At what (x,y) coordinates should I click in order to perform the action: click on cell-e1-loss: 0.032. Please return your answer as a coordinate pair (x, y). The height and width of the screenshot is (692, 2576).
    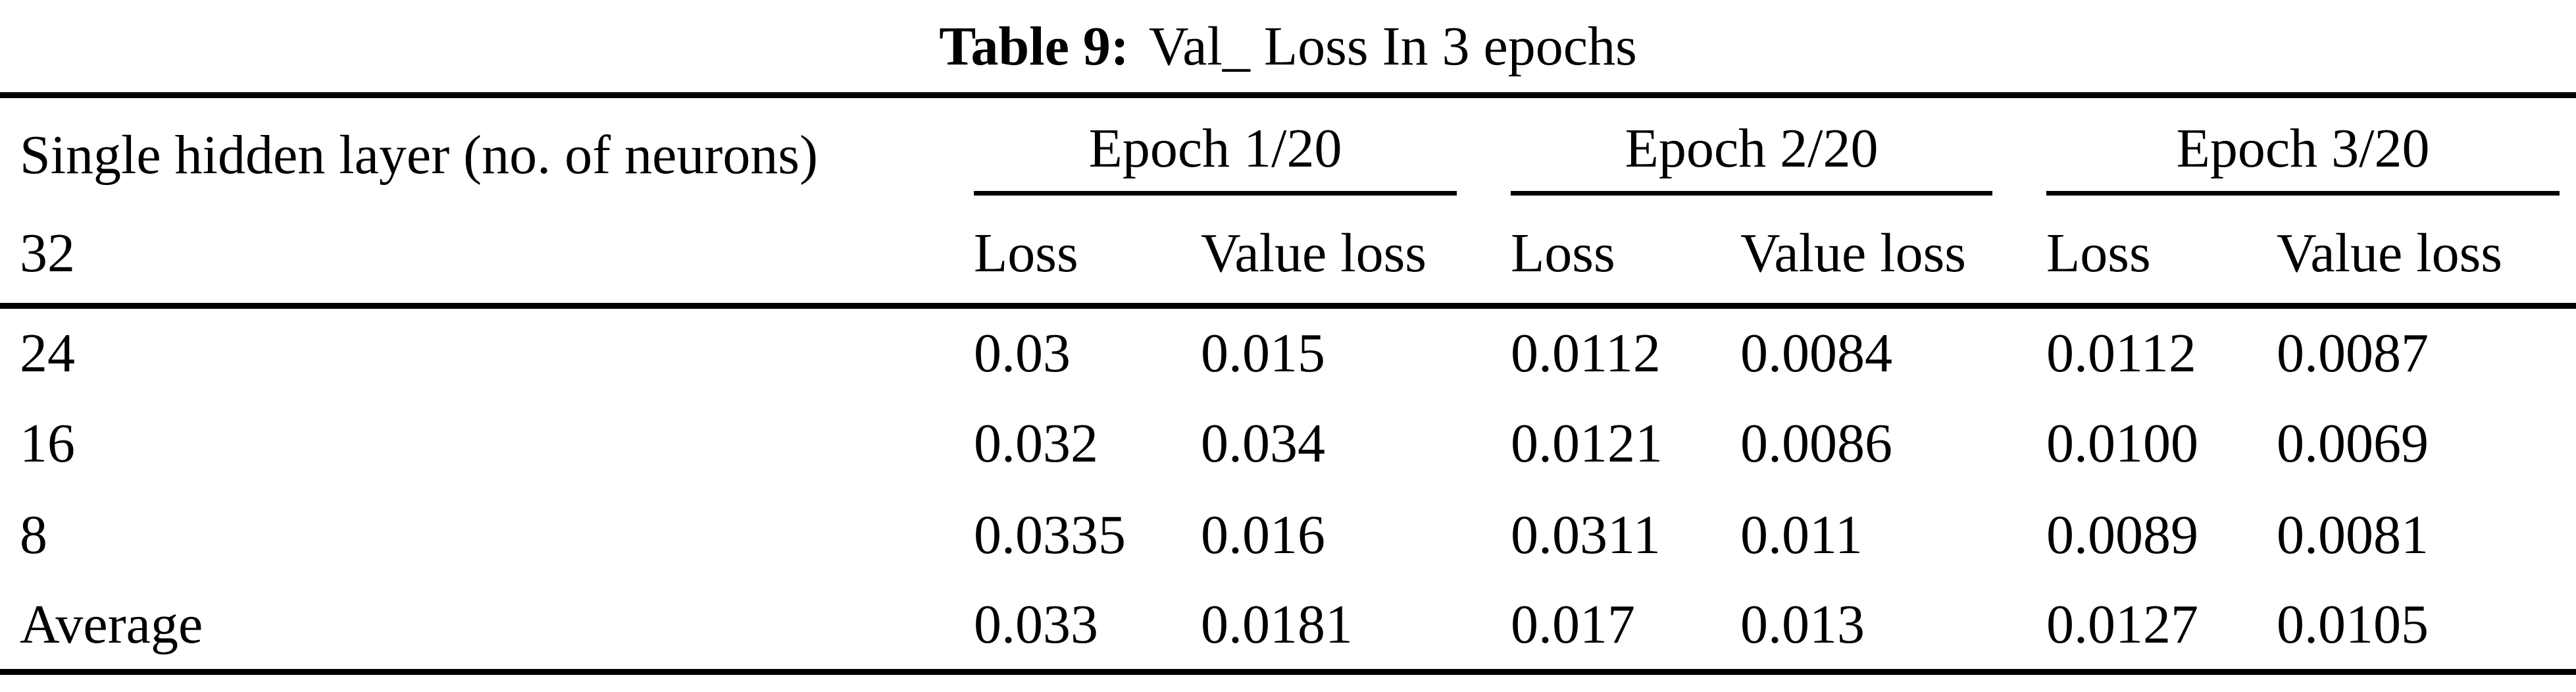
    Looking at the image, I should click on (1036, 443).